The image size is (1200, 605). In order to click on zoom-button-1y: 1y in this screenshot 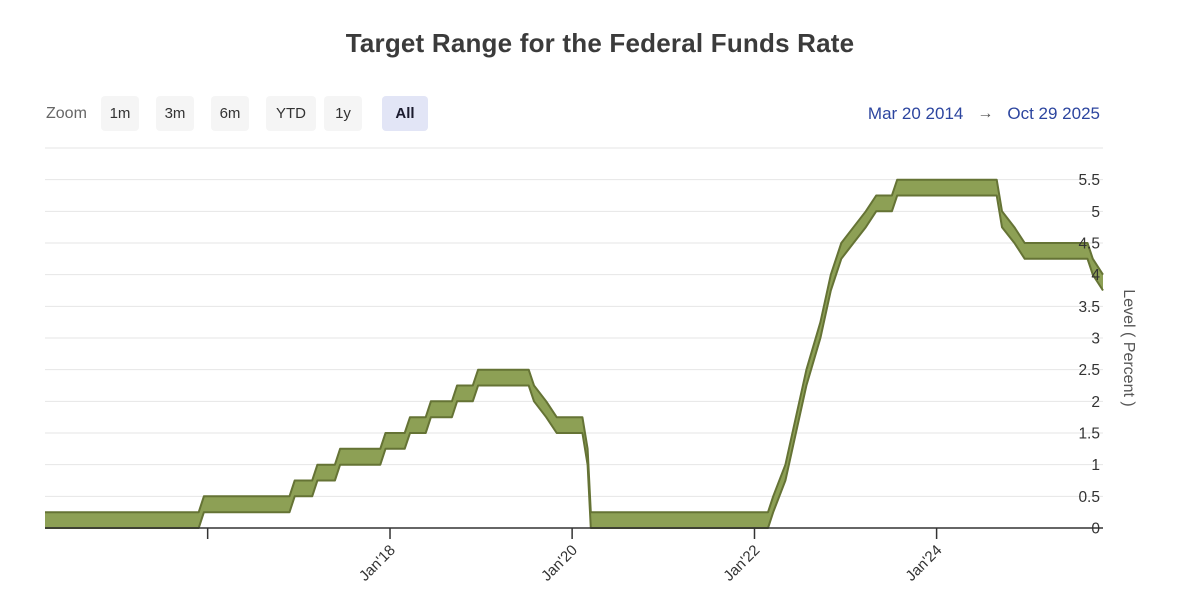, I will do `click(343, 113)`.